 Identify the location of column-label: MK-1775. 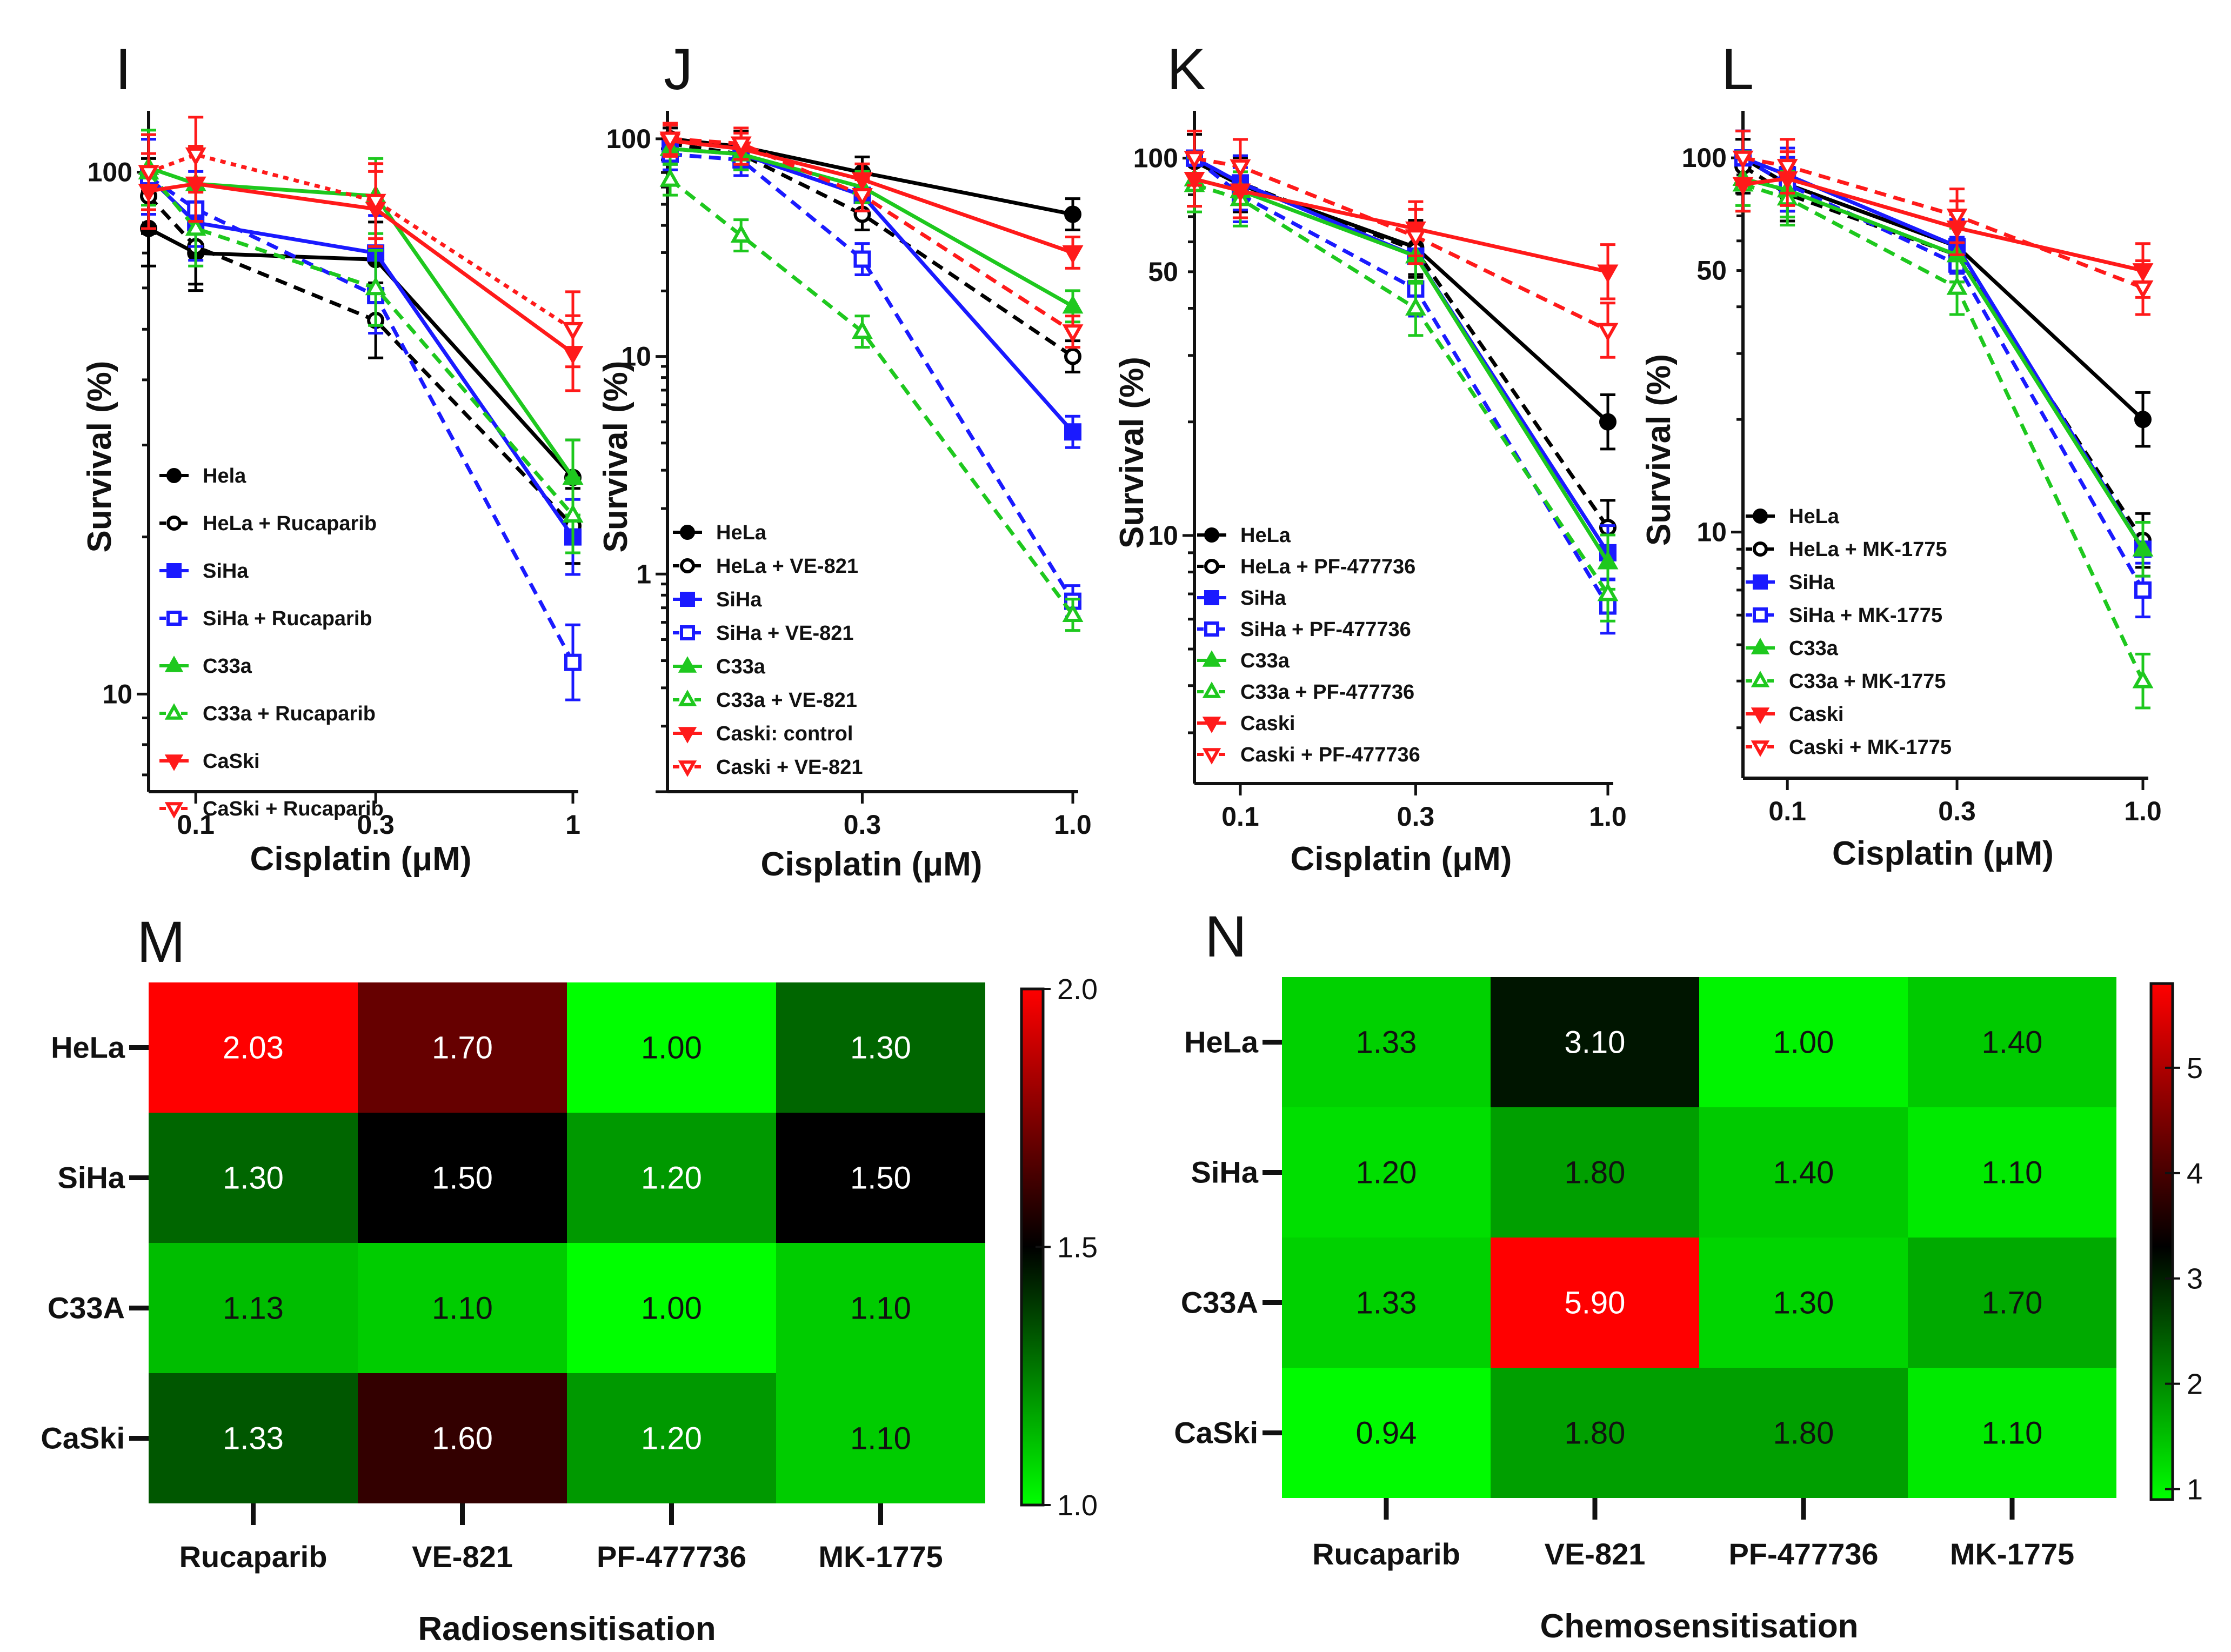
(881, 1557).